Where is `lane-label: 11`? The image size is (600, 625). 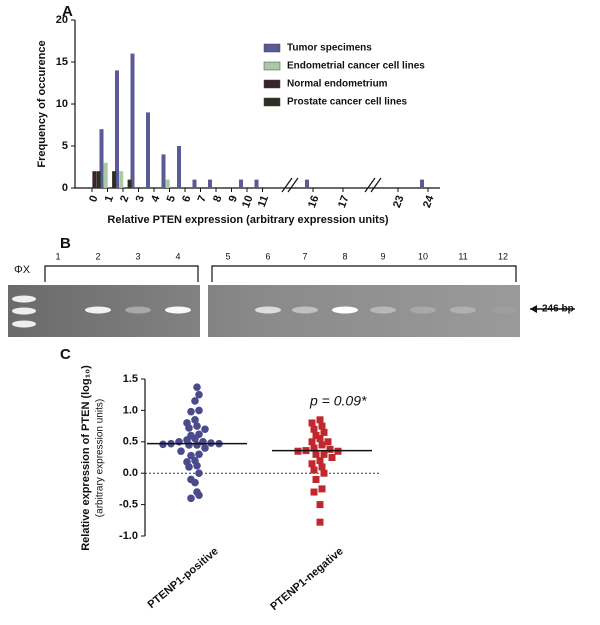 lane-label: 11 is located at coordinates (462, 256).